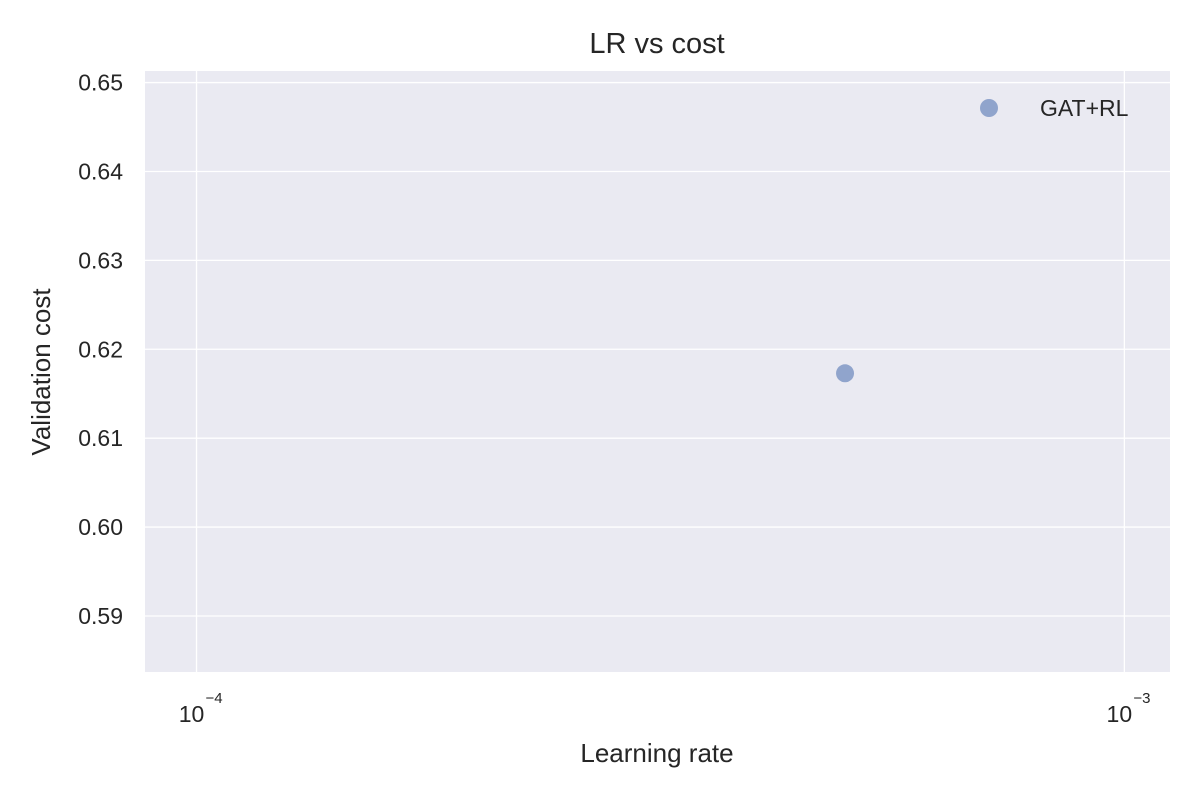 Image resolution: width=1200 pixels, height=800 pixels. I want to click on x-tick-exponent: −4, so click(214, 698).